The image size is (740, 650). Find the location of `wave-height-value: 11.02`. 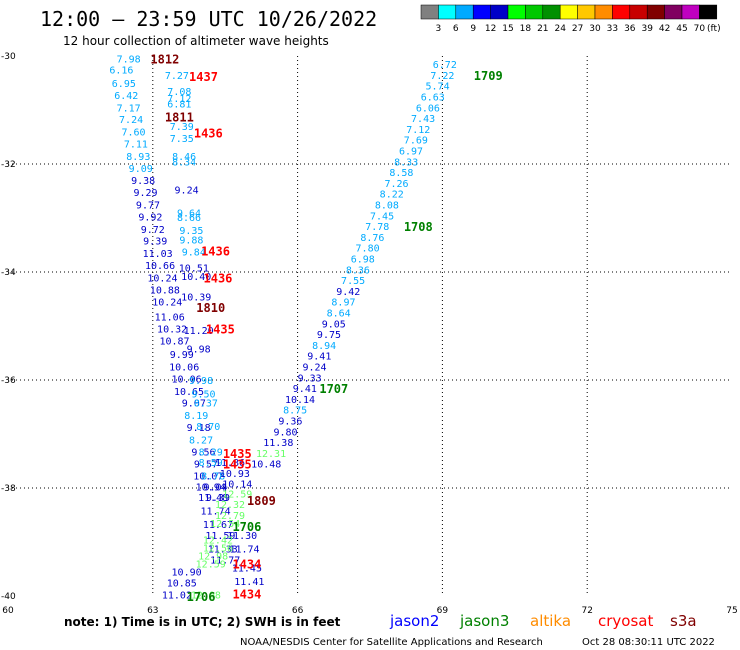

wave-height-value: 11.02 is located at coordinates (177, 595).